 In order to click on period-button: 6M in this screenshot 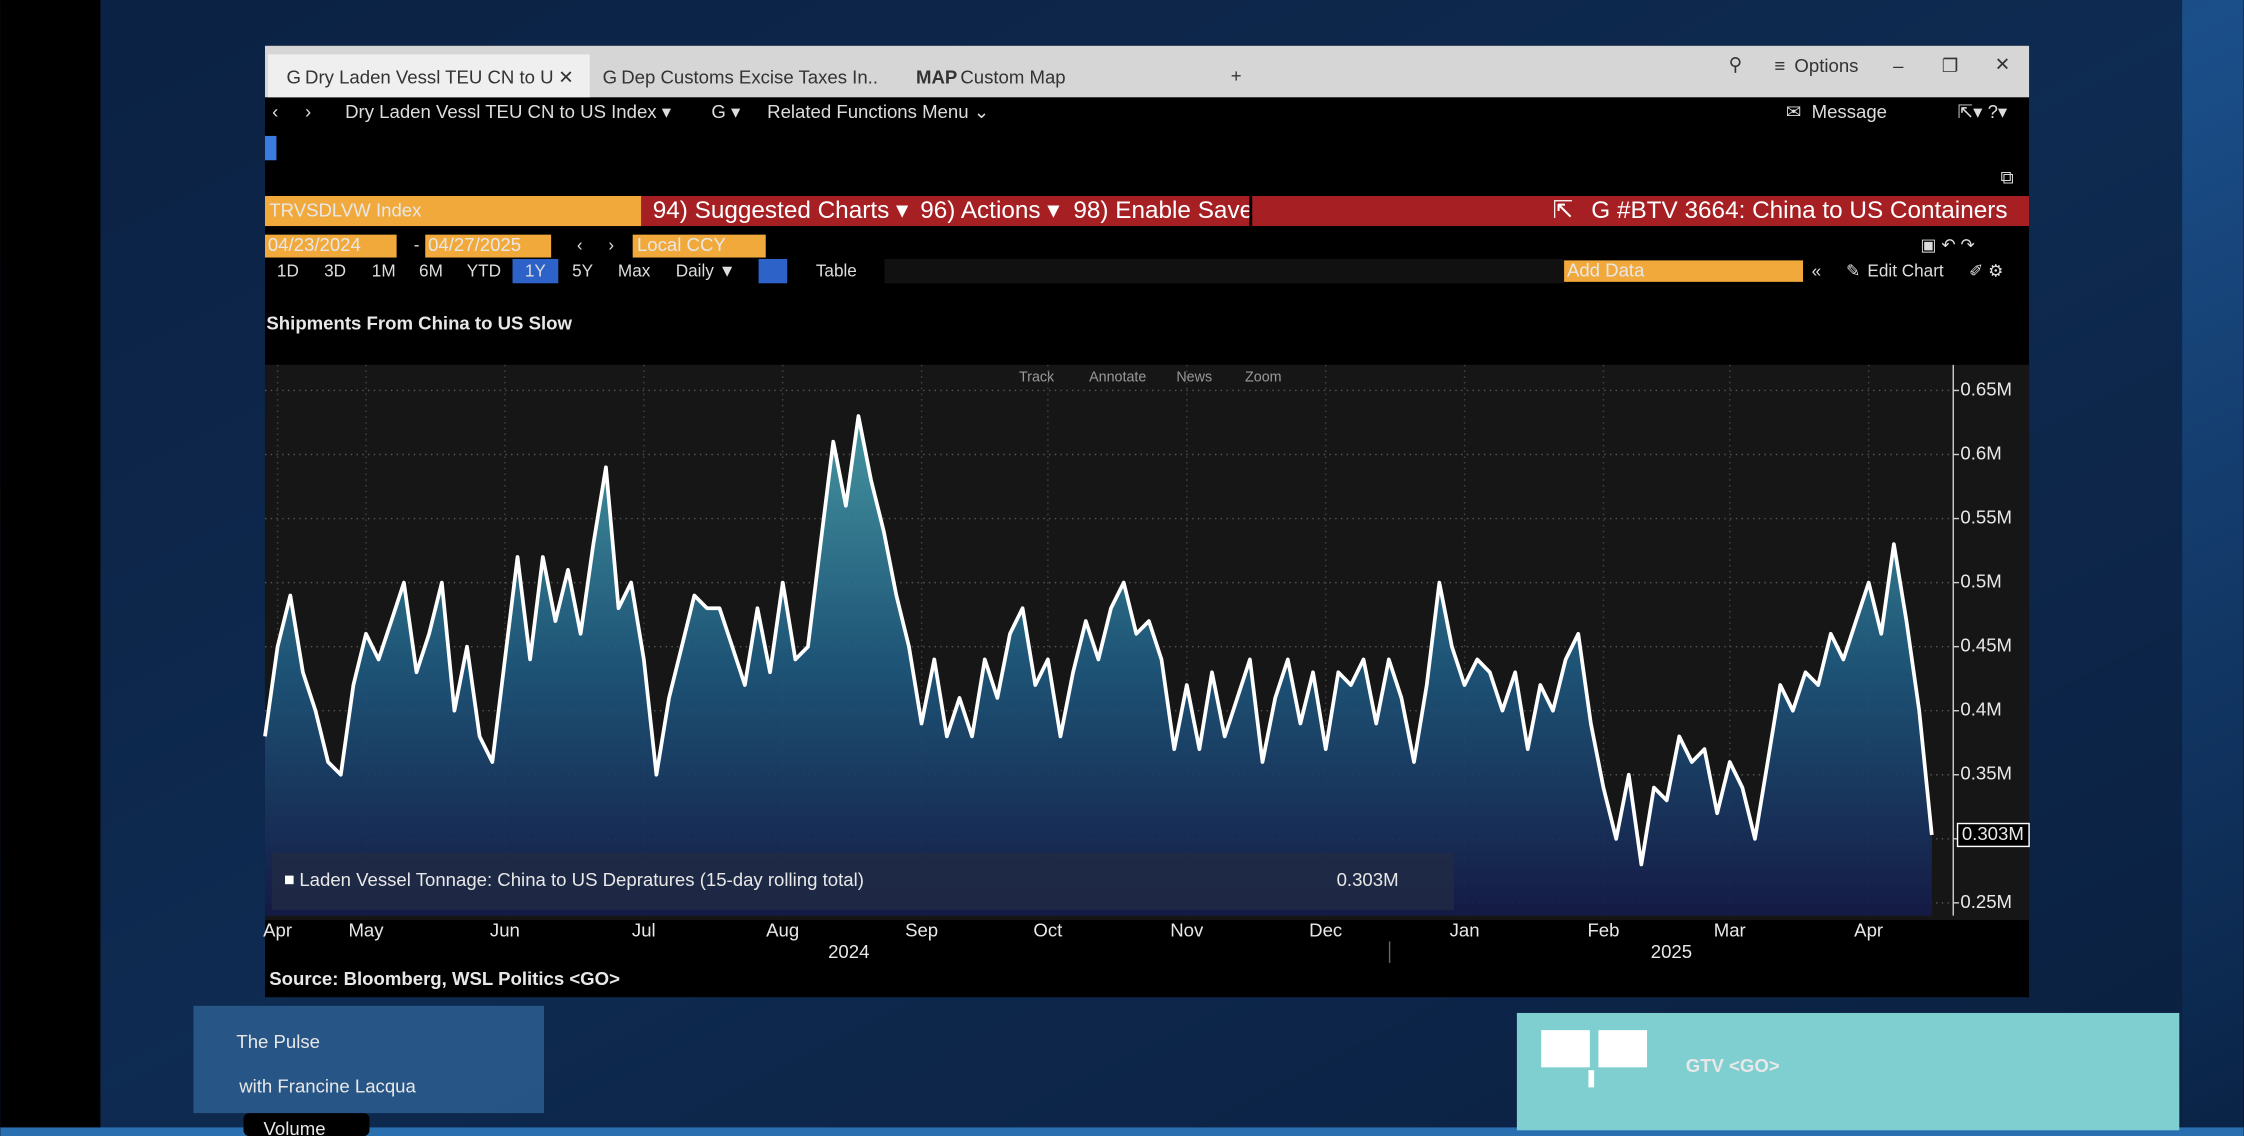, I will do `click(431, 270)`.